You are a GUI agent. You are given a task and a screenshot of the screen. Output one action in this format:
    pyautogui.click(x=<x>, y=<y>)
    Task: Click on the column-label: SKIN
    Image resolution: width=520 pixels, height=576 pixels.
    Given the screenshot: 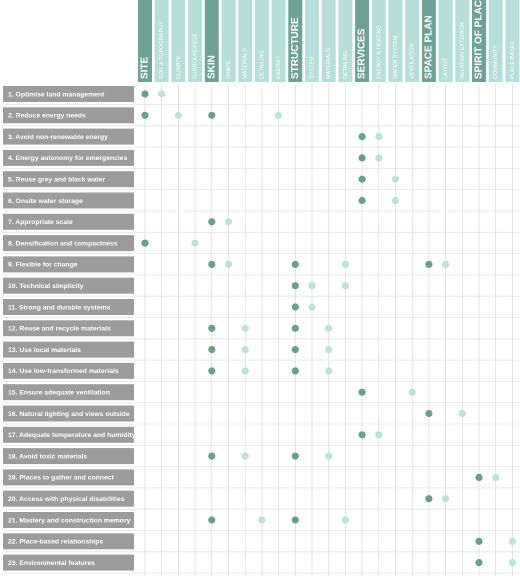 What is the action you would take?
    pyautogui.click(x=211, y=67)
    